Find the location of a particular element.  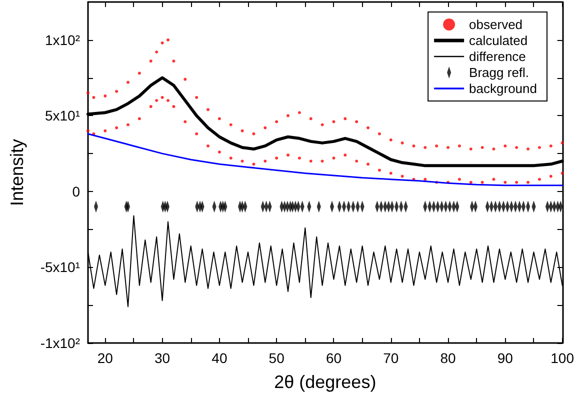

x-tick-label: 90 is located at coordinates (505, 358).